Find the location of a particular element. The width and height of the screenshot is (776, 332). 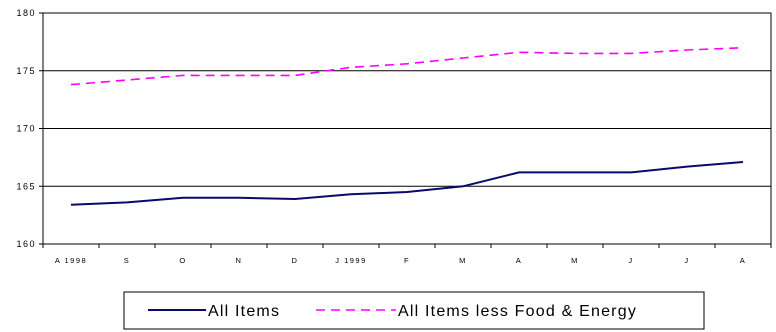

y-tick-label: 165 is located at coordinates (26, 186).